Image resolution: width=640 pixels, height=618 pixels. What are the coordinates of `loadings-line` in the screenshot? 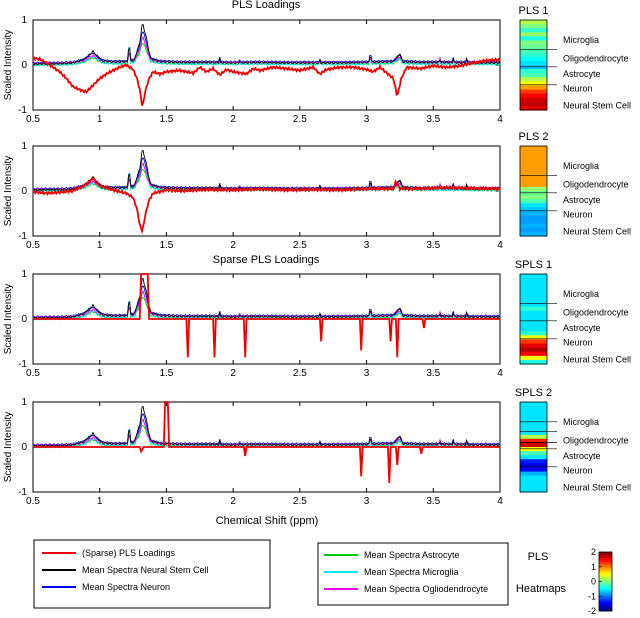 It's located at (266, 315).